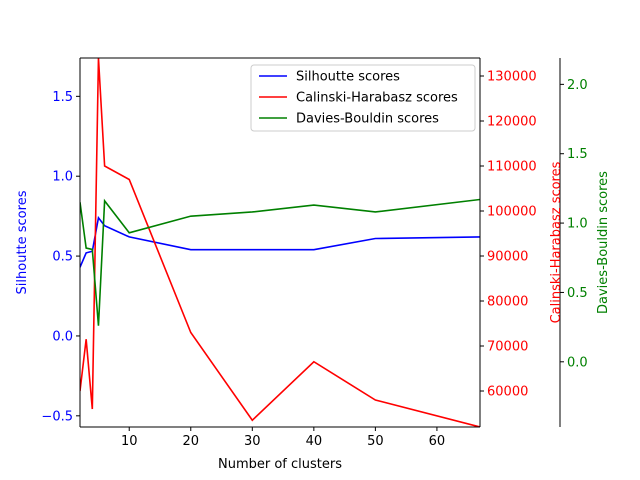  What do you see at coordinates (314, 441) in the screenshot?
I see `x-tick-label: 40` at bounding box center [314, 441].